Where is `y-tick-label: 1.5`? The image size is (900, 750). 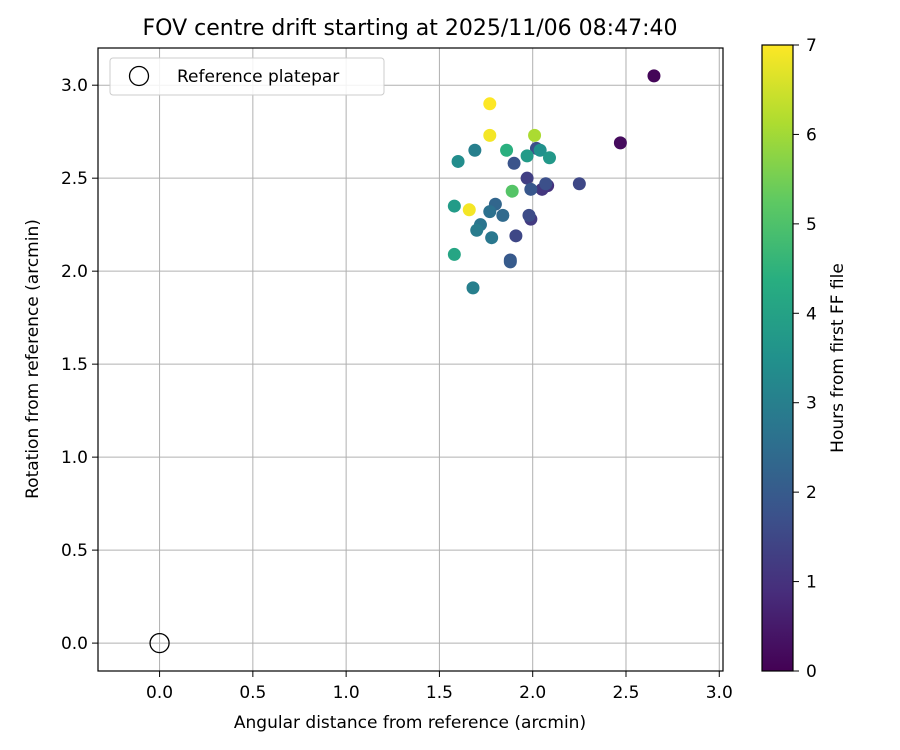
y-tick-label: 1.5 is located at coordinates (74, 365).